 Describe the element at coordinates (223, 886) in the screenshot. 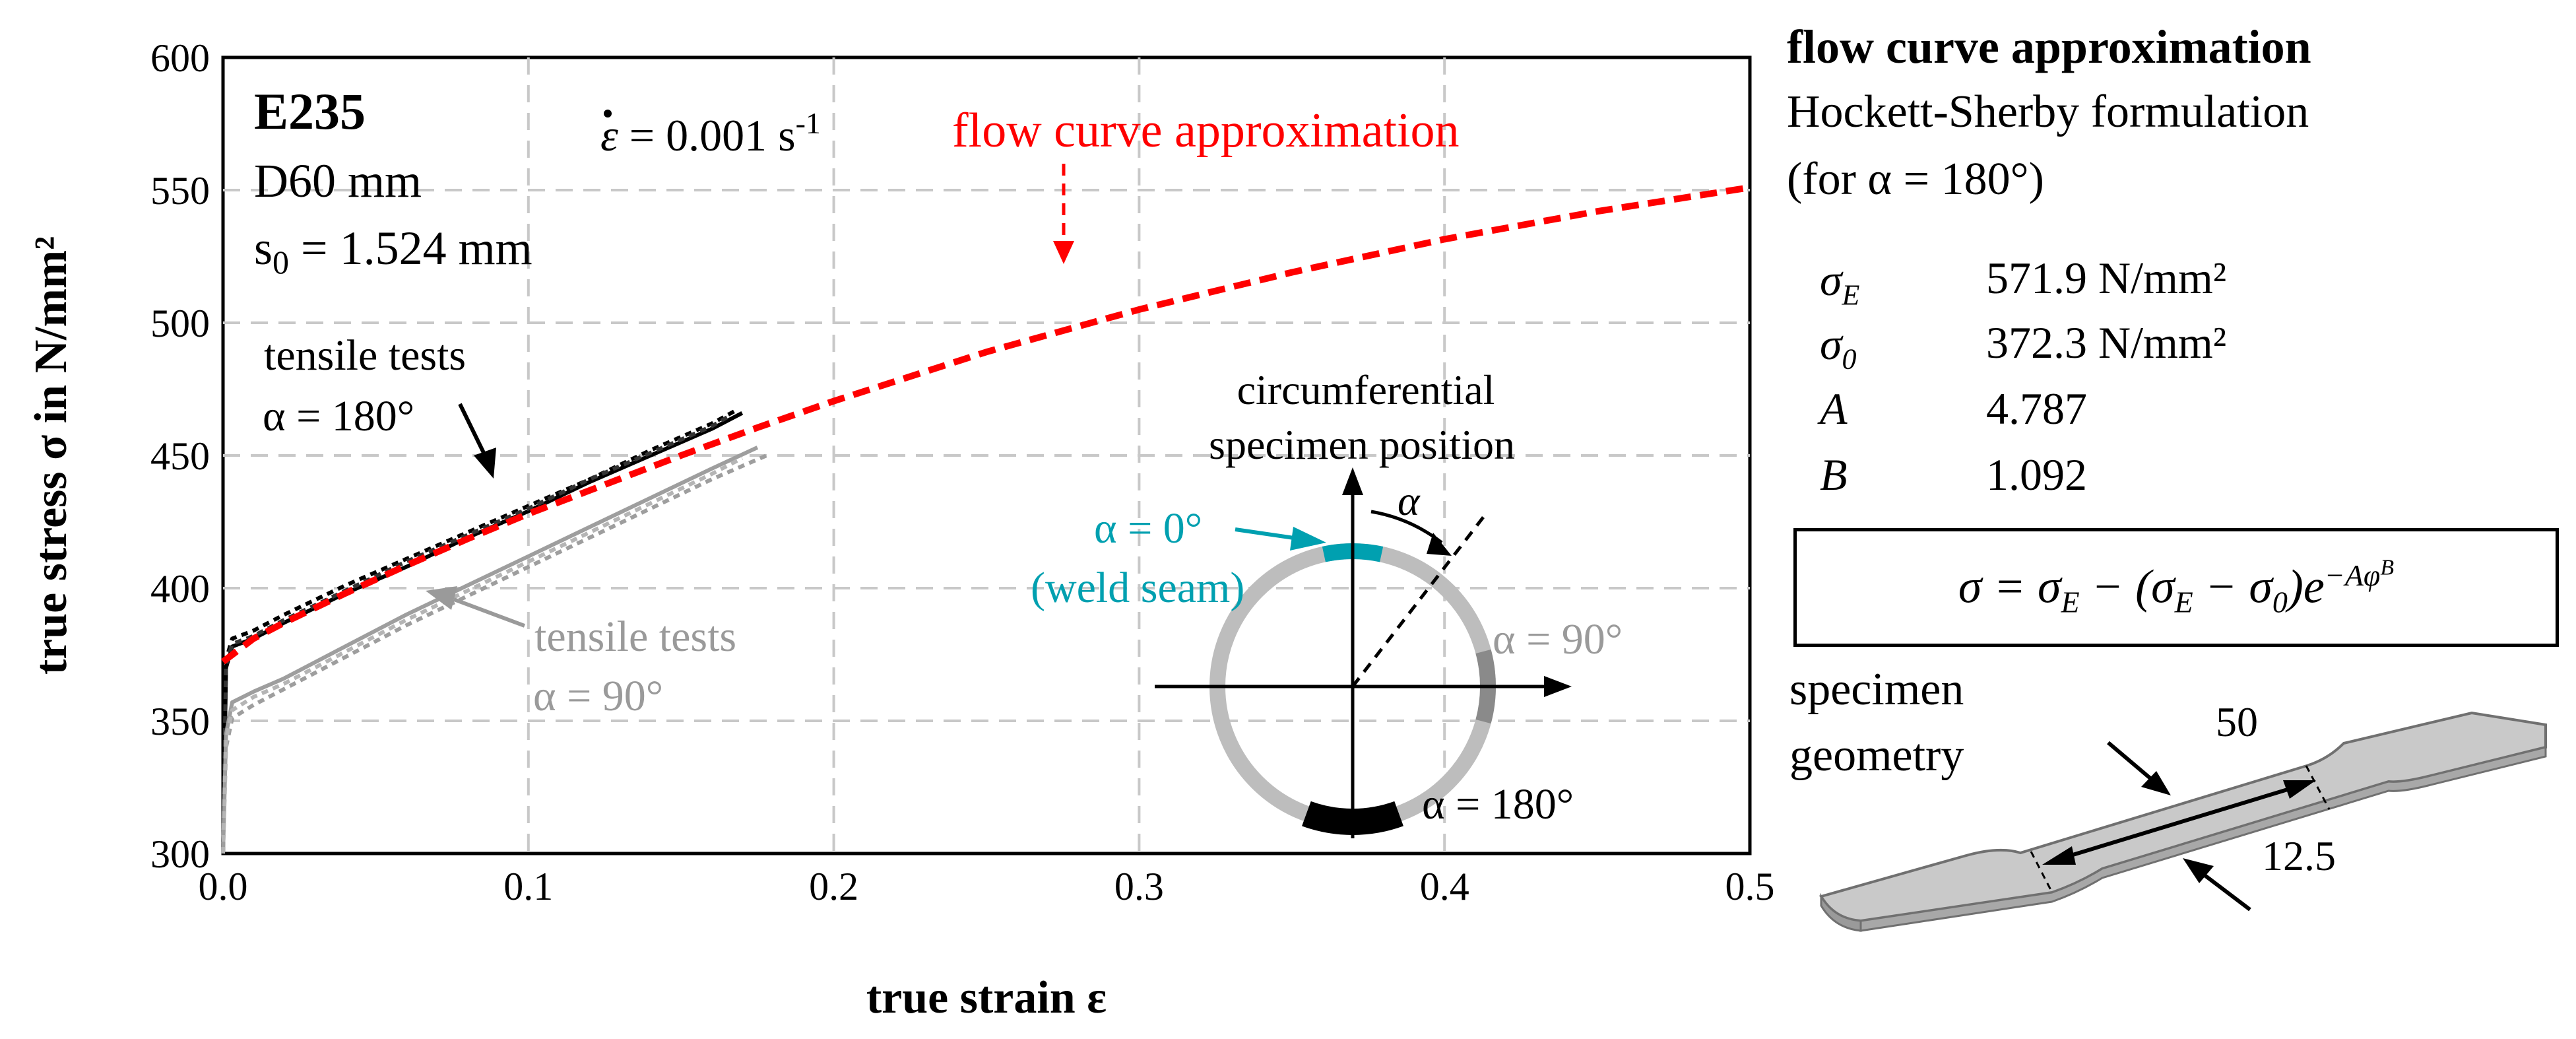

I see `x-tick-label: 0.0` at that location.